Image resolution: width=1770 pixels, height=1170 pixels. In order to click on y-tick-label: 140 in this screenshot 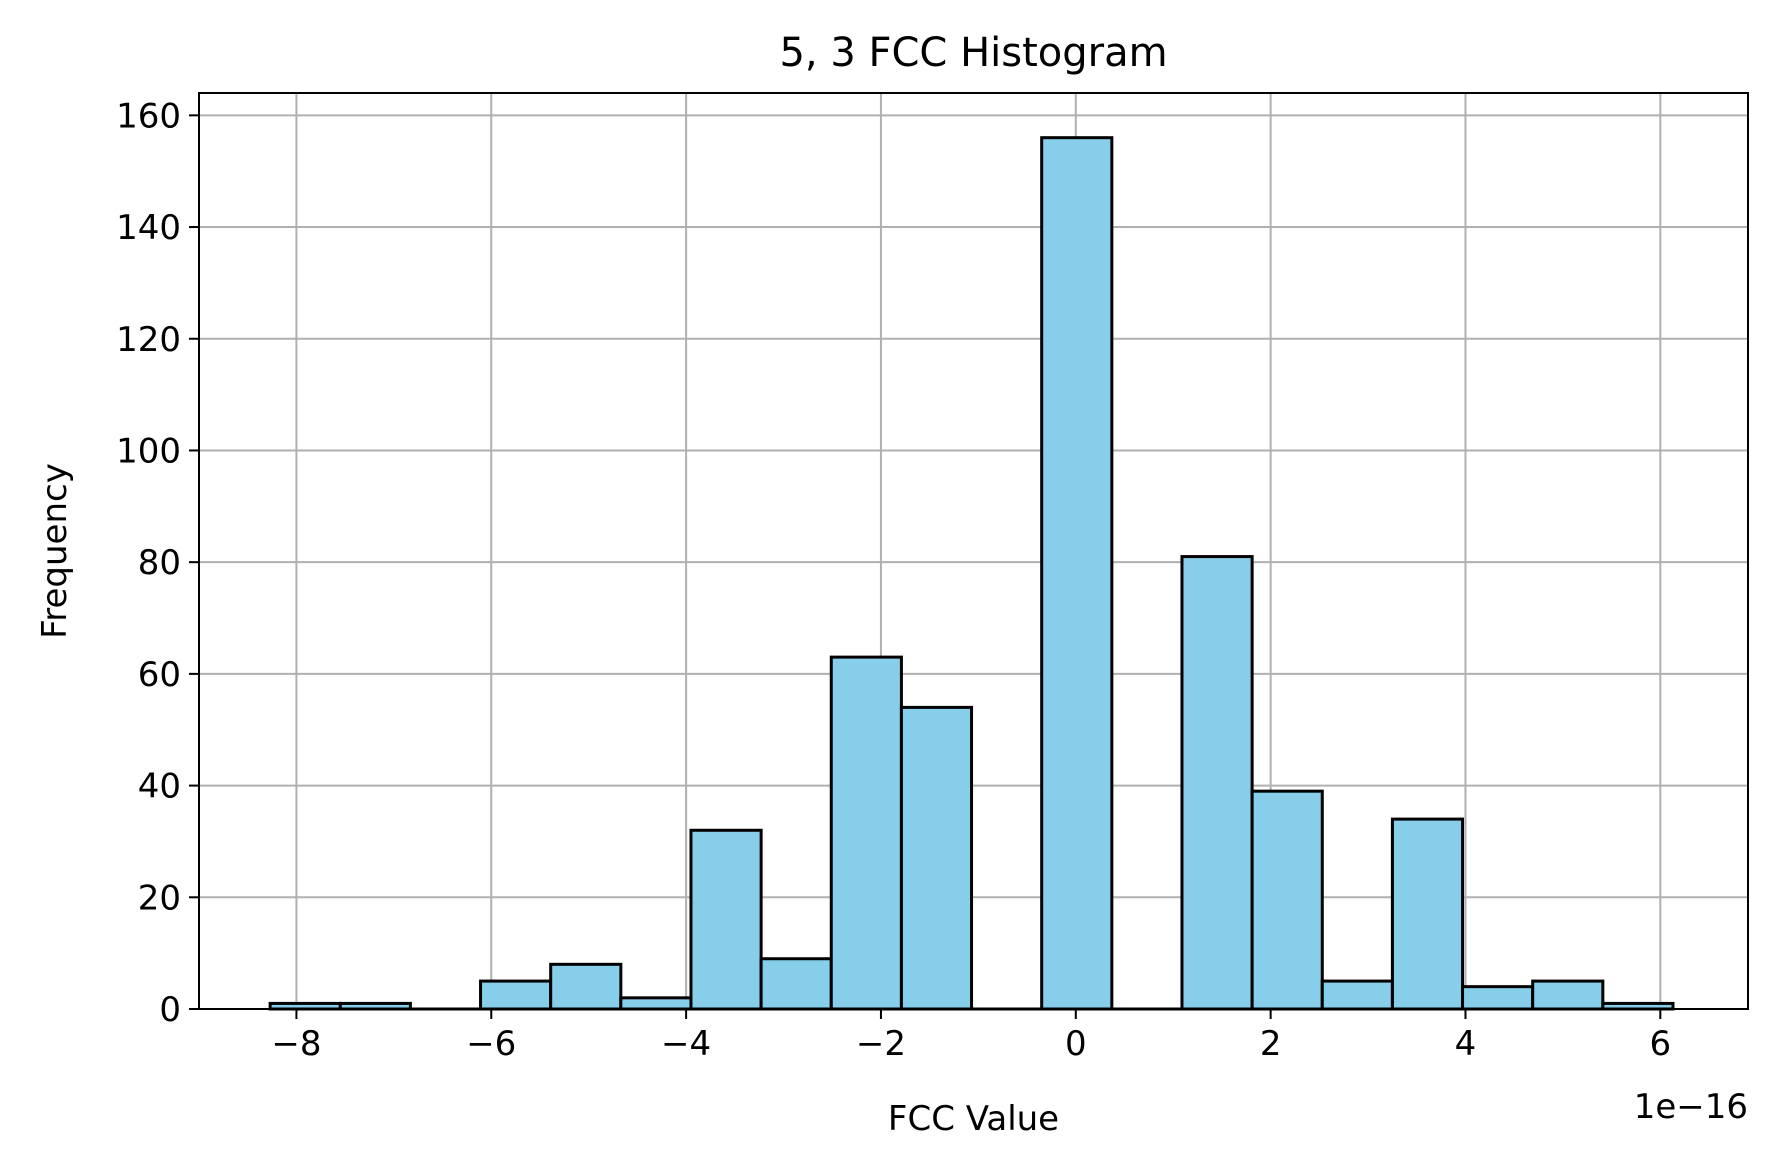, I will do `click(148, 228)`.